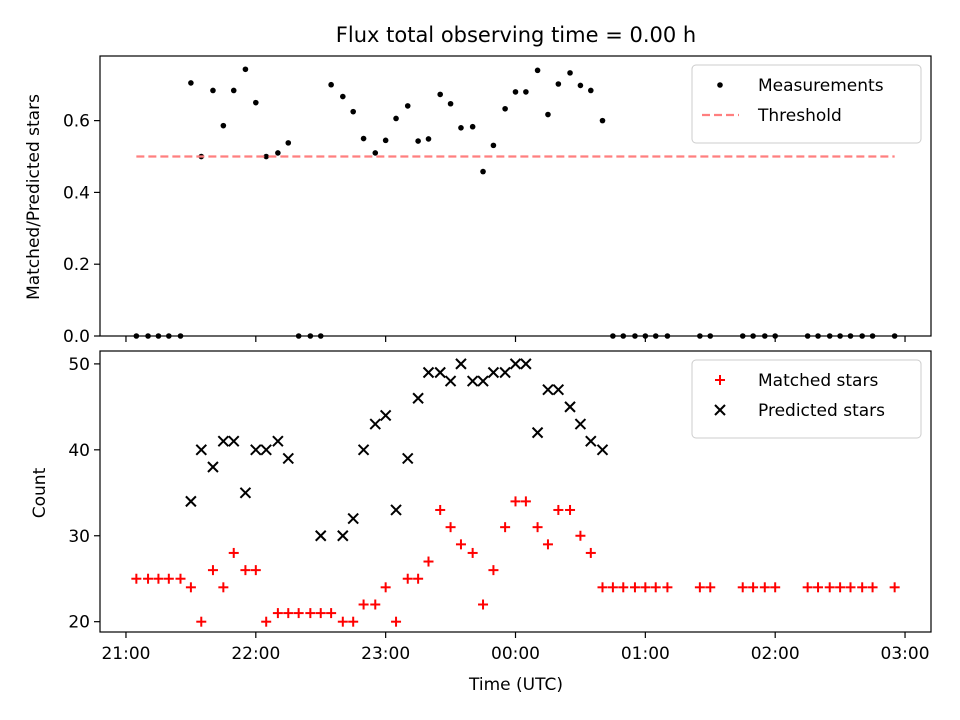 The width and height of the screenshot is (960, 720). Describe the element at coordinates (76, 193) in the screenshot. I see `flux-y-tick-label: 0.4` at that location.